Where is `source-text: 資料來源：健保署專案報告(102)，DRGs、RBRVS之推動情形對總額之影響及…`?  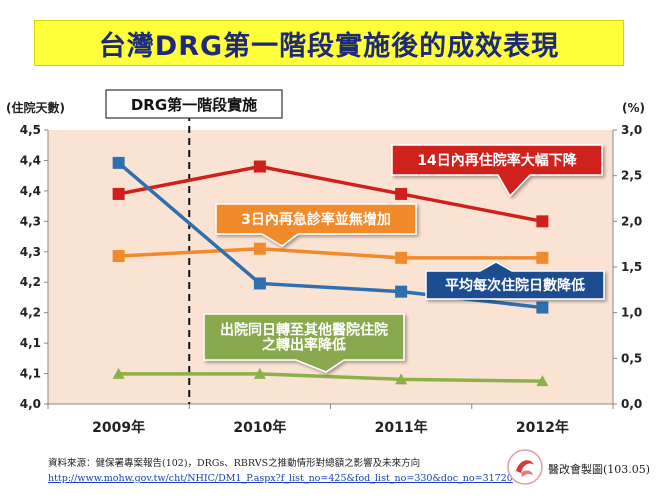
source-text: 資料來源：健保署專案報告(102)，DRGs、RBRVS之推動情形對總額之影響及… is located at coordinates (234, 463).